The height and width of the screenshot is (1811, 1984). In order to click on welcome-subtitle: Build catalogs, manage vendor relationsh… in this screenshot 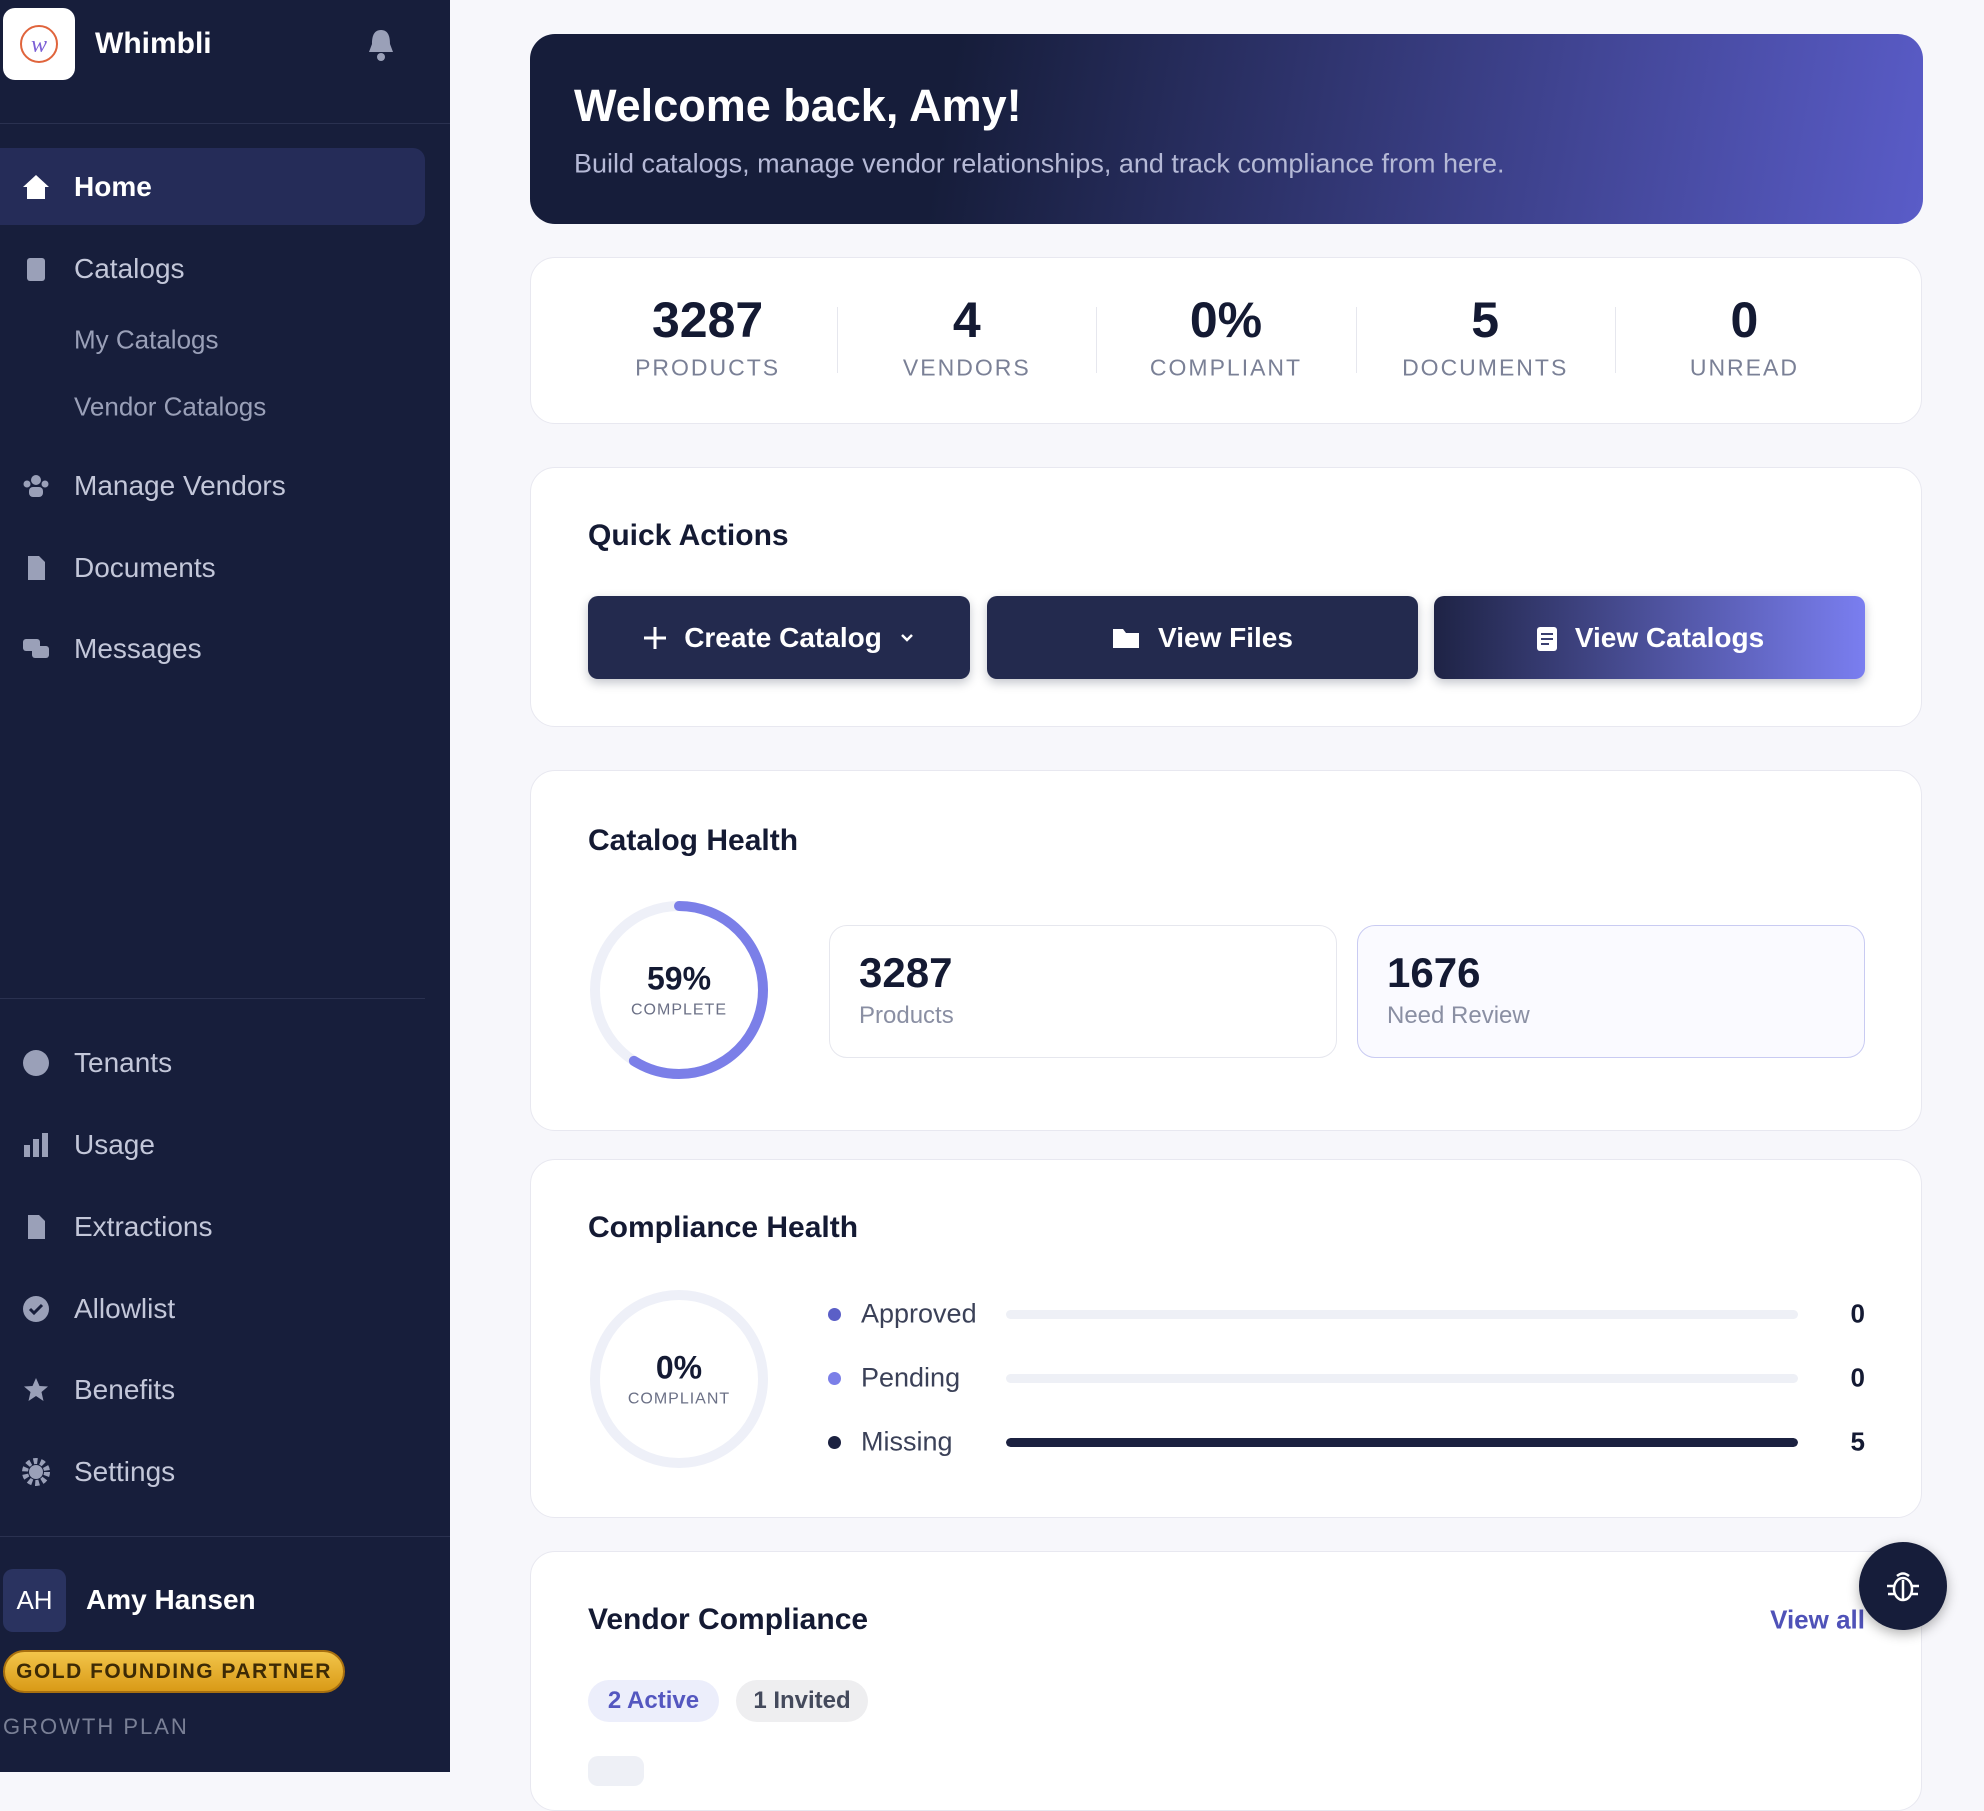, I will do `click(1039, 163)`.